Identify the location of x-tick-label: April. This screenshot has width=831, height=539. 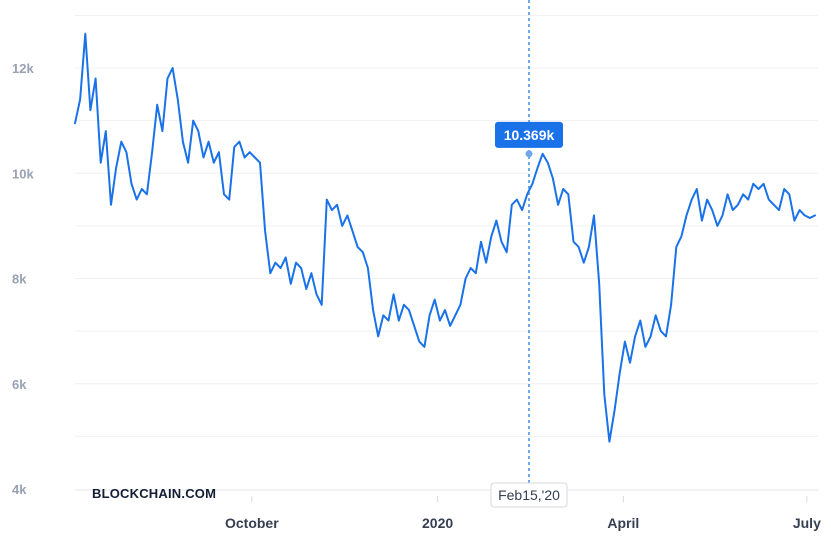
(623, 523).